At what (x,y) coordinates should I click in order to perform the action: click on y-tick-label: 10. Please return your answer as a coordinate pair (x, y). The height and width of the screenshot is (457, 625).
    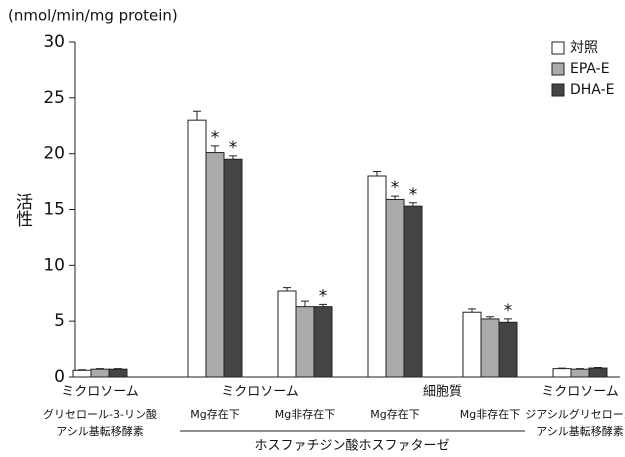
    Looking at the image, I should click on (54, 265).